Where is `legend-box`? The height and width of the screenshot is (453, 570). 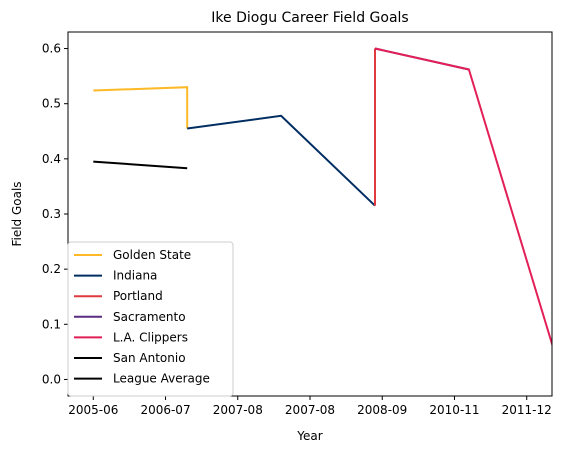
legend-box is located at coordinates (150, 319).